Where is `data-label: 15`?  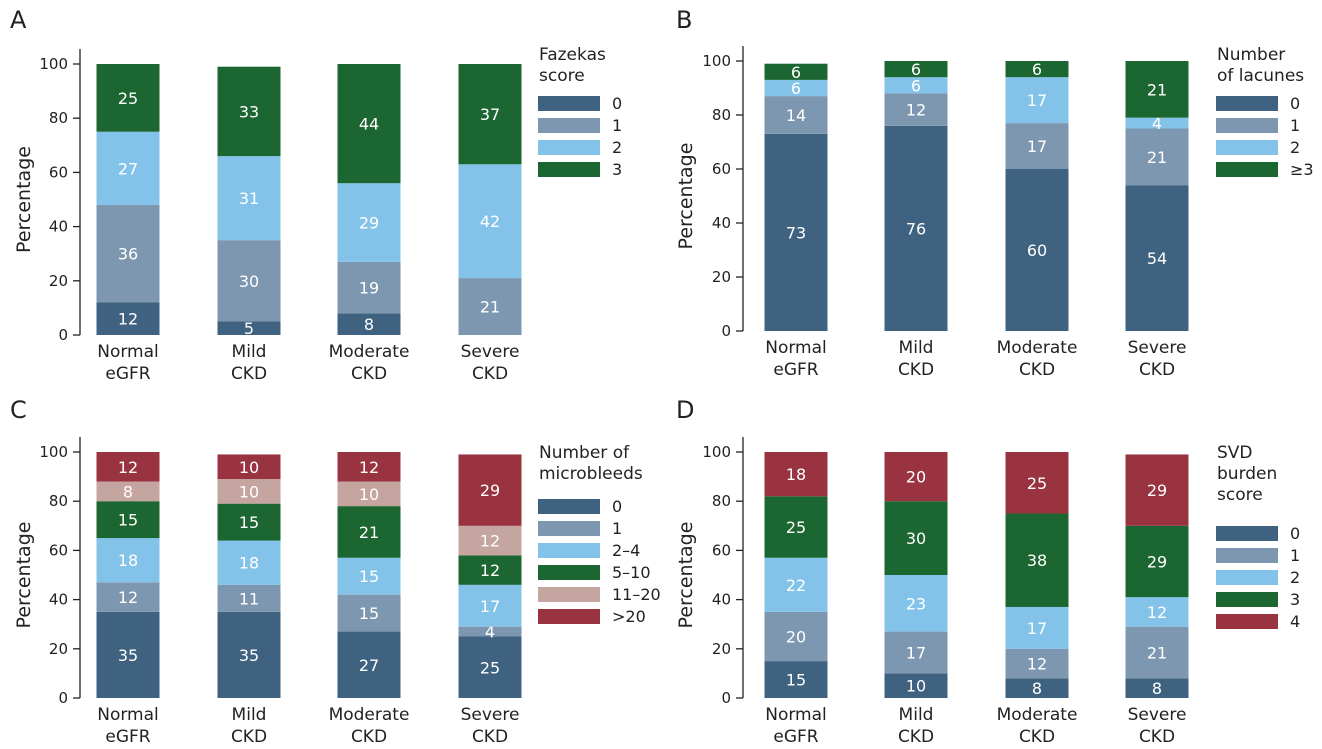 data-label: 15 is located at coordinates (369, 576).